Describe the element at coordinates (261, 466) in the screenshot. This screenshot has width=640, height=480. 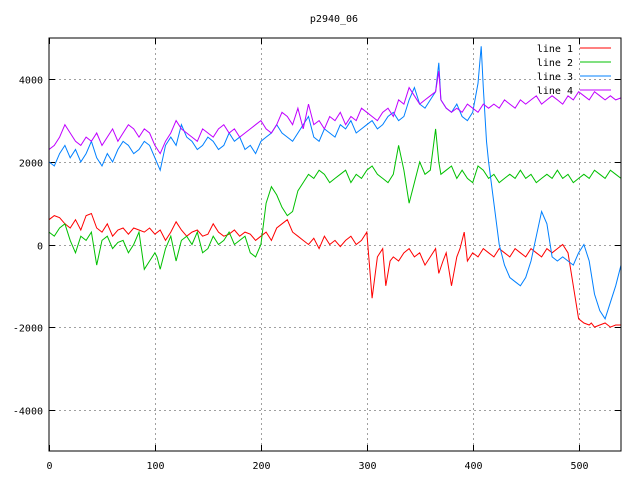
I see `x-tick-label: 200` at that location.